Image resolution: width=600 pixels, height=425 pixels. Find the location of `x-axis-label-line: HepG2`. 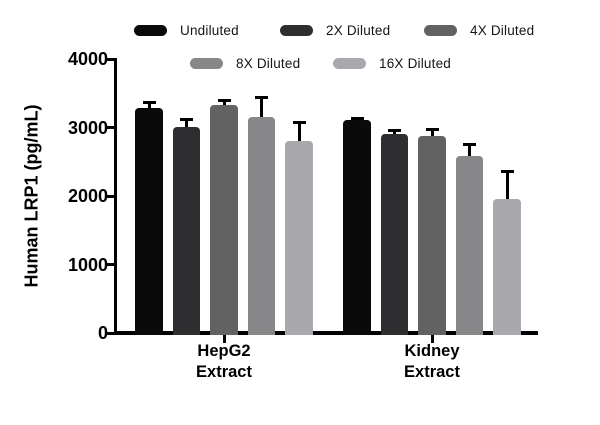

x-axis-label-line: HepG2 is located at coordinates (224, 351).